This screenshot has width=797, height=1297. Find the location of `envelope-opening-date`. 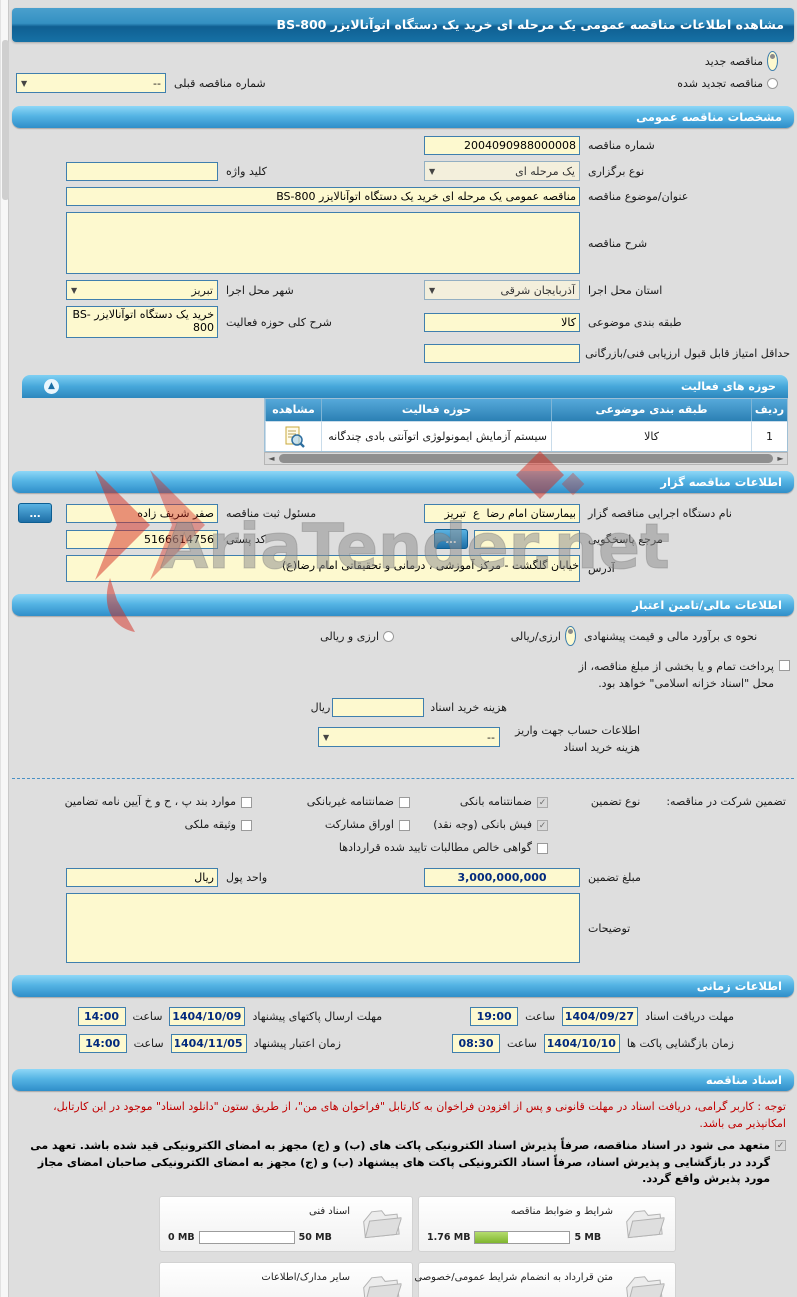

envelope-opening-date is located at coordinates (581, 1044).